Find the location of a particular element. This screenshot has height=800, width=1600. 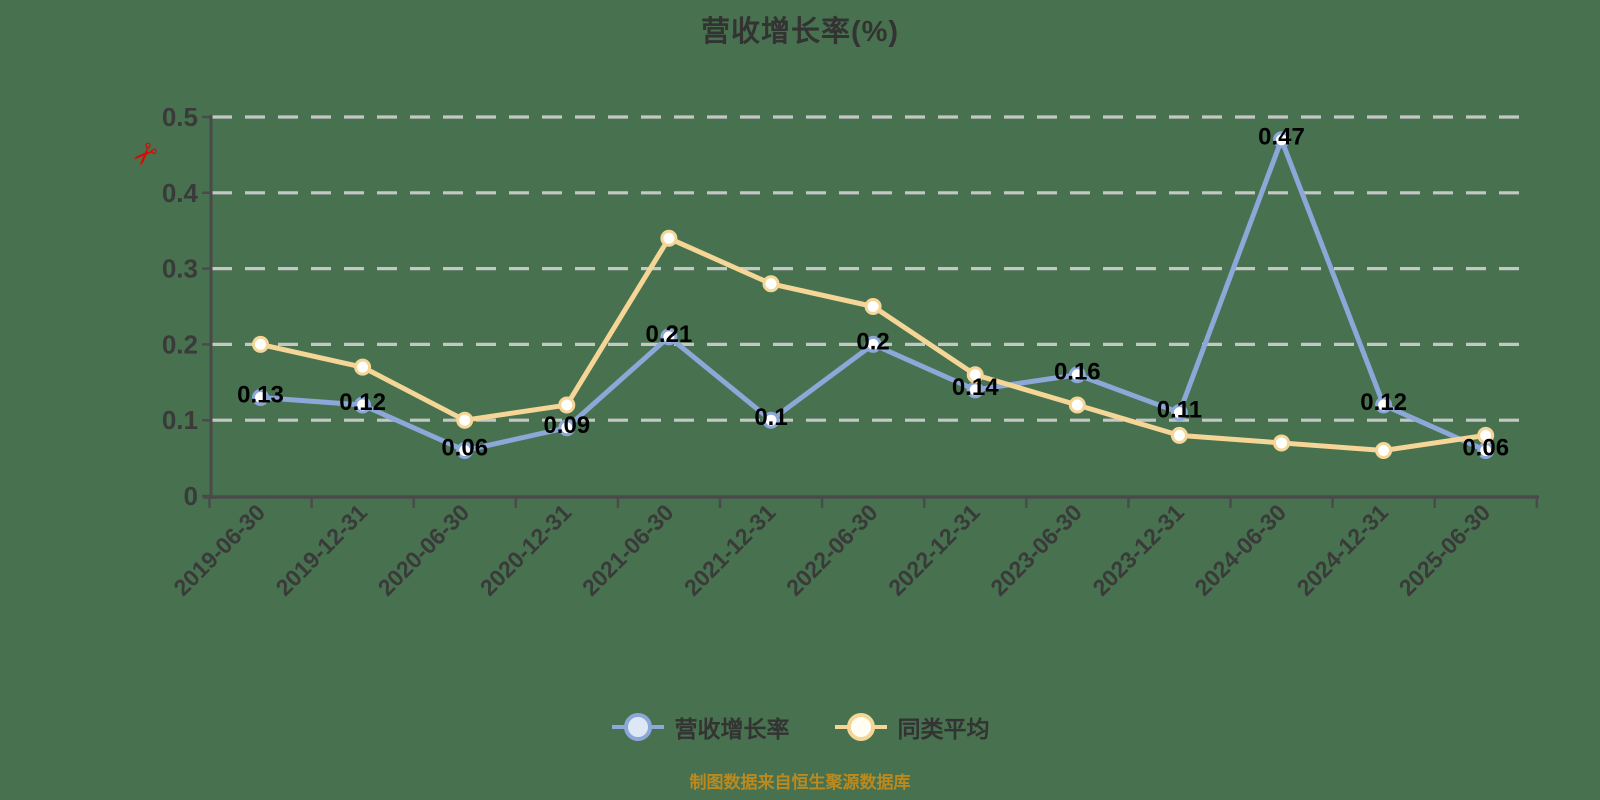

legend-label-revenue-growth: 营收增长率 is located at coordinates (732, 729).